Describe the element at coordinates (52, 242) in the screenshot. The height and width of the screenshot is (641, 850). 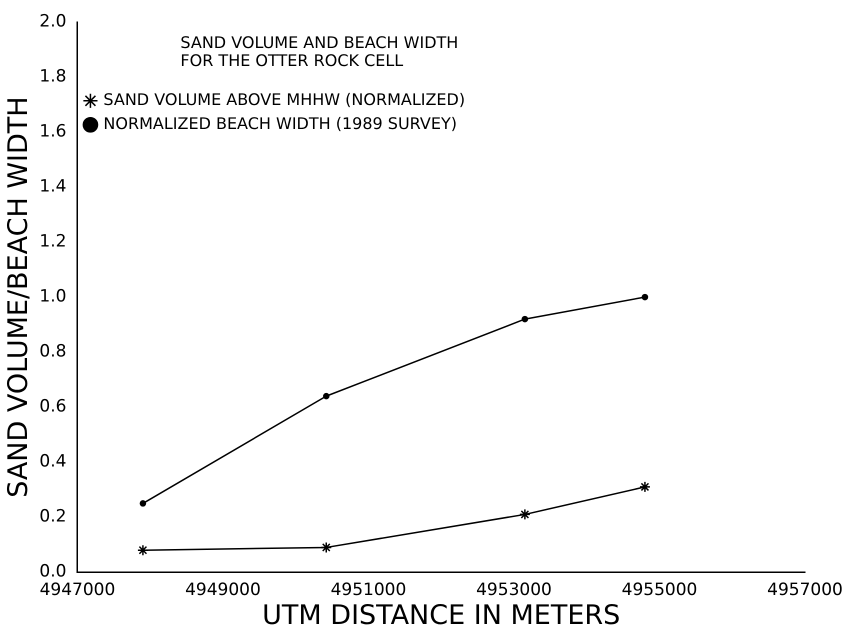
I see `y-tick-label: 1.2` at that location.